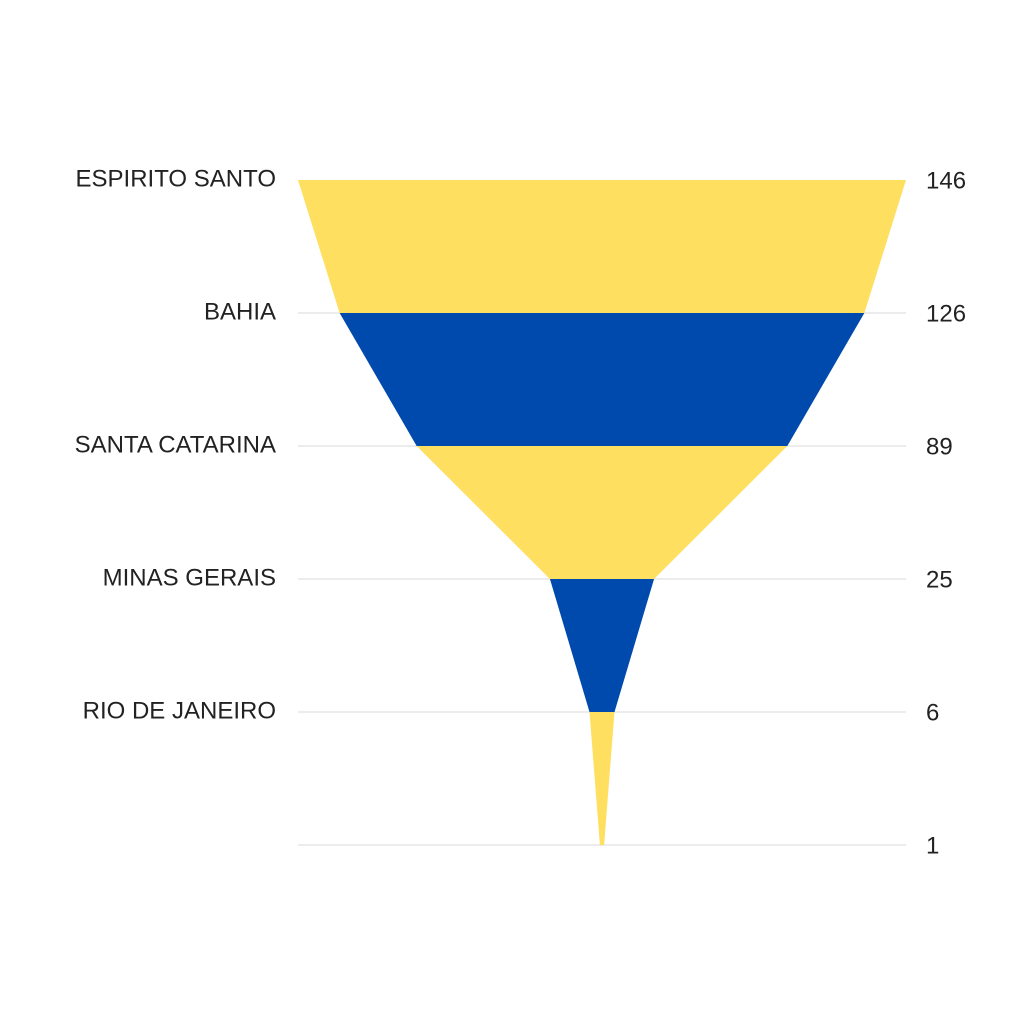  What do you see at coordinates (932, 845) in the screenshot?
I see `value-label: 1` at bounding box center [932, 845].